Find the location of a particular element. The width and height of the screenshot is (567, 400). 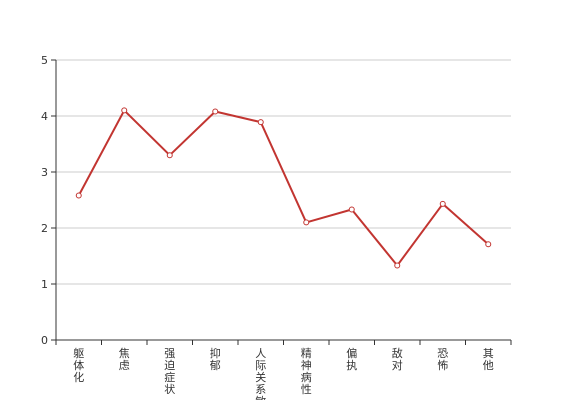

y-tick-label: 0 is located at coordinates (44, 340).